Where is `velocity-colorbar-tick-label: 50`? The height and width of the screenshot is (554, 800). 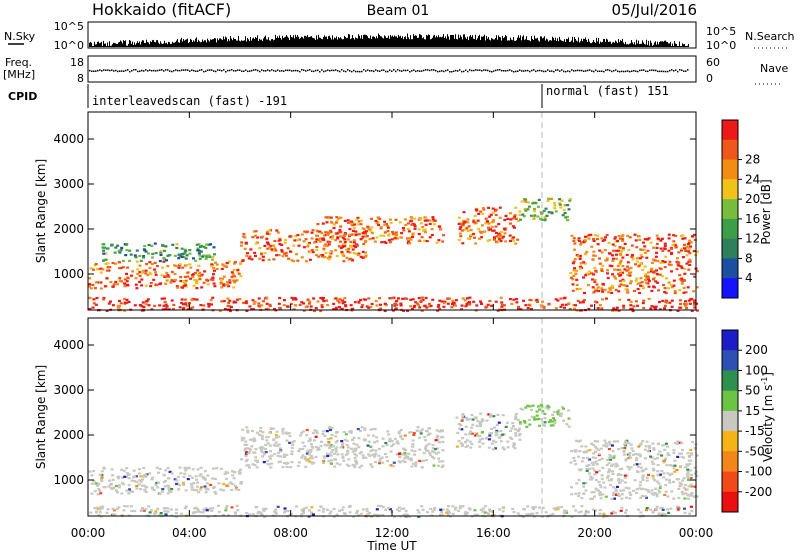
velocity-colorbar-tick-label: 50 is located at coordinates (752, 391).